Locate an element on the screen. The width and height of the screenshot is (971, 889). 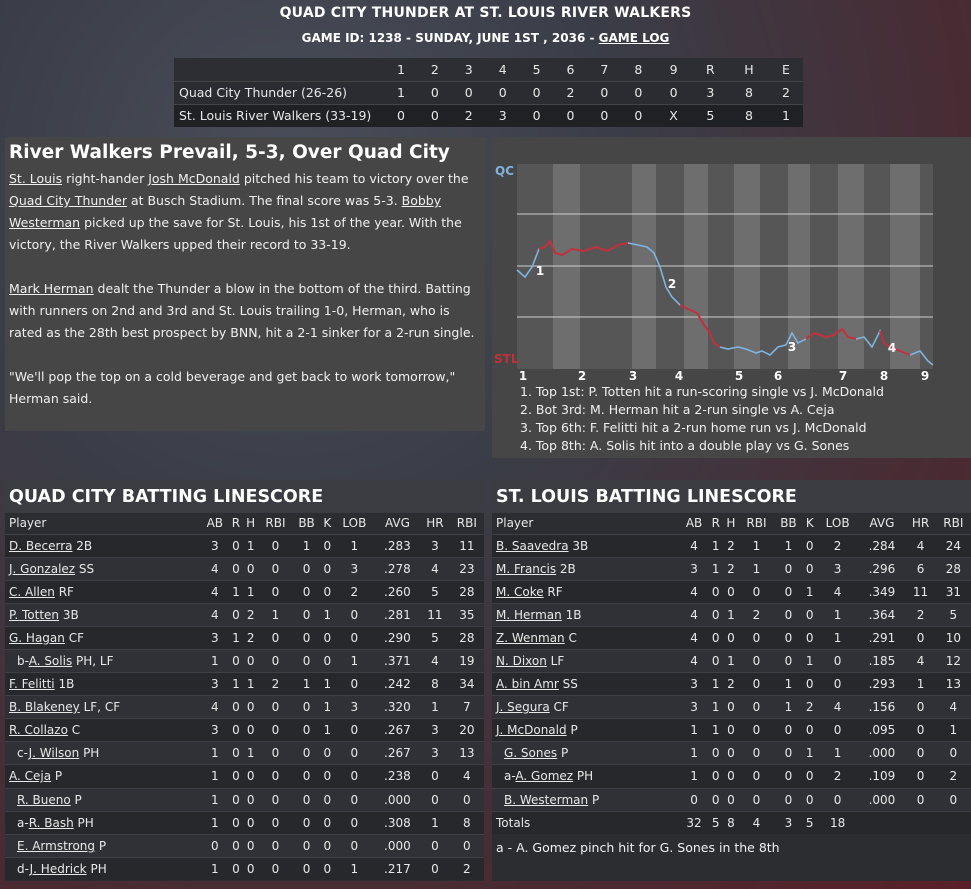
player-cell: B. Blakeney LF, CF is located at coordinates (103, 707).